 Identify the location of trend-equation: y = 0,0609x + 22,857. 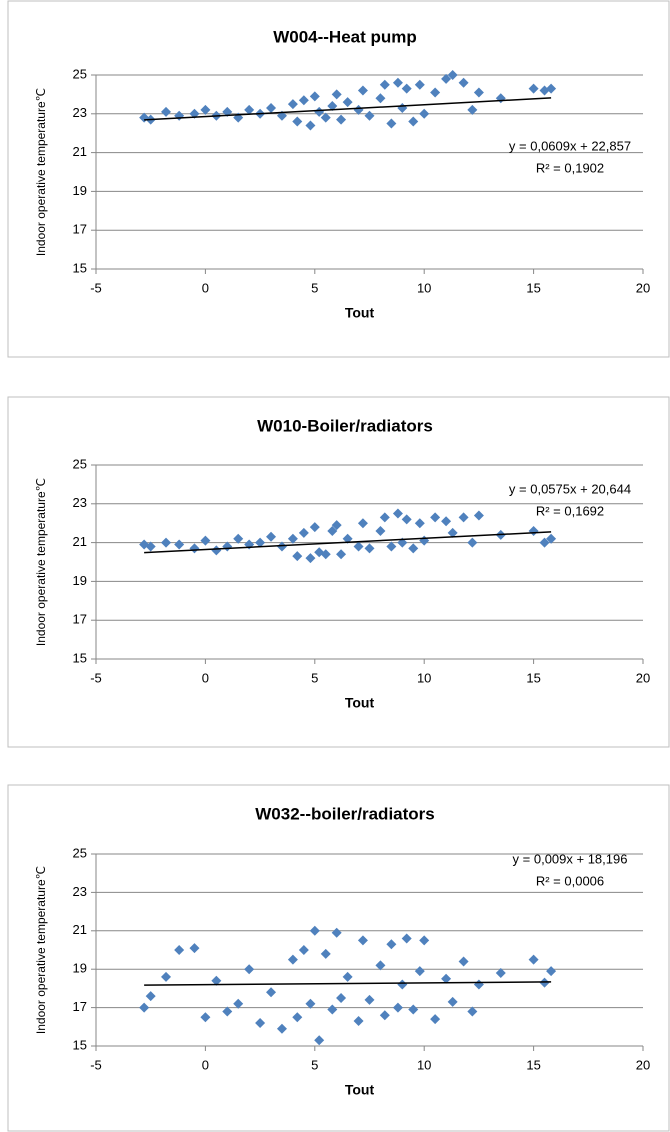
(570, 145).